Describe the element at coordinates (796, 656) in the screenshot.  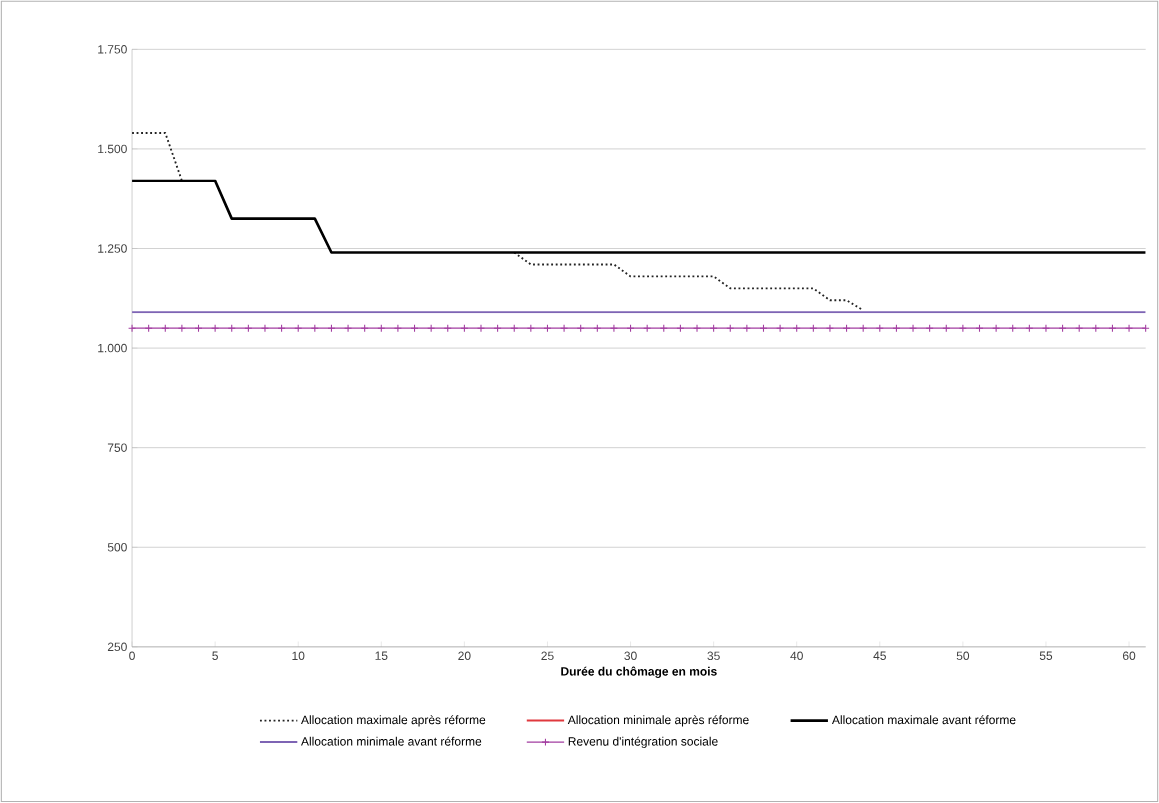
I see `x-tick-label: 40` at that location.